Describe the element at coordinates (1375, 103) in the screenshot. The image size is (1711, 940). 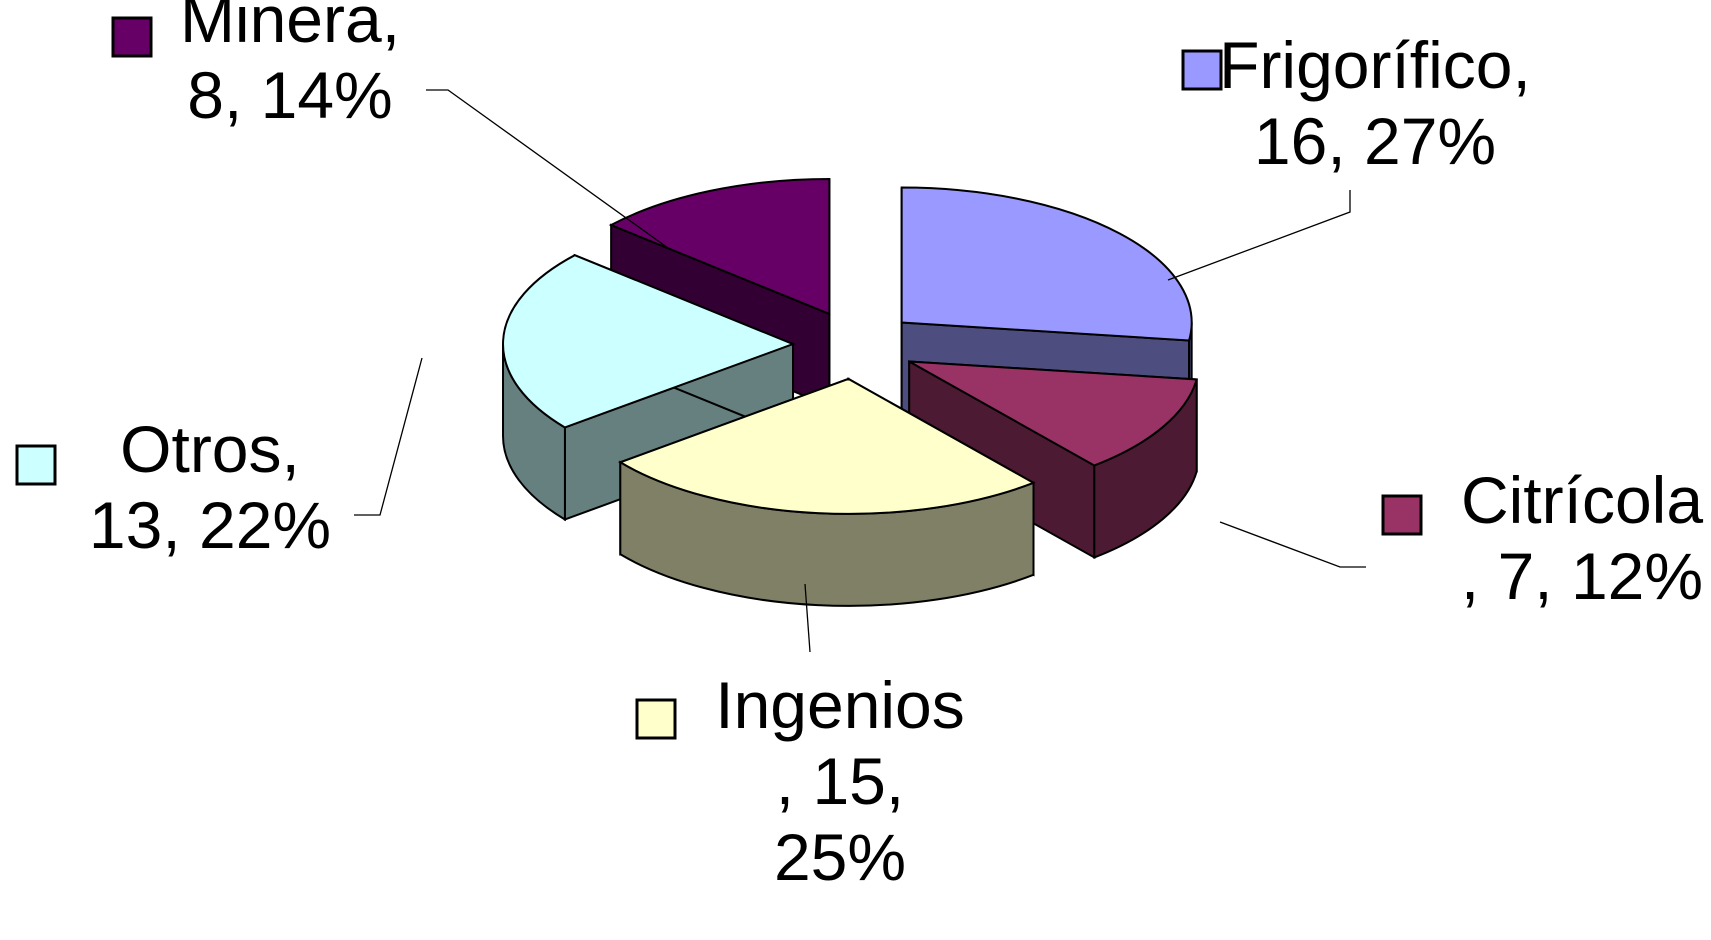
I see `data-label: Frigorífico, 16, 27%` at that location.